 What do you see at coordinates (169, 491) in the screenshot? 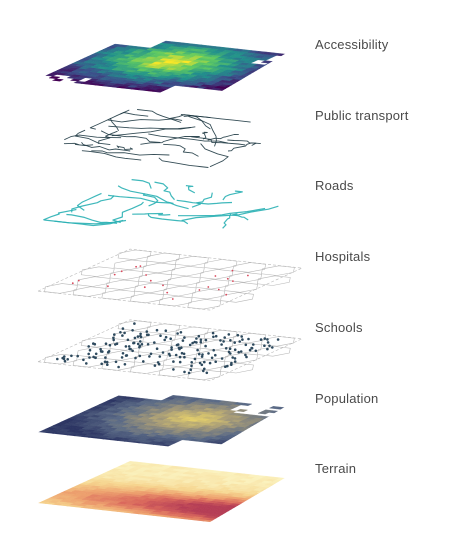
I see `terrain-layer` at bounding box center [169, 491].